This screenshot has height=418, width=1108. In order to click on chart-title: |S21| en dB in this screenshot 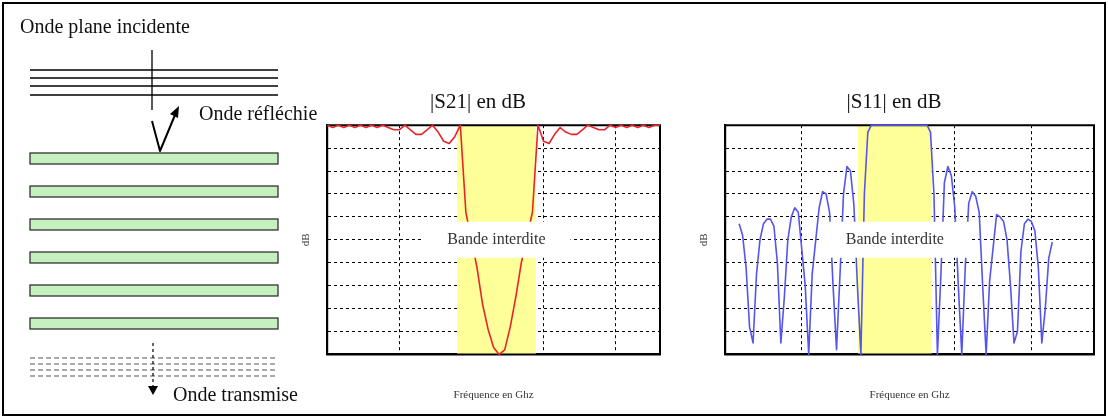, I will do `click(478, 101)`.